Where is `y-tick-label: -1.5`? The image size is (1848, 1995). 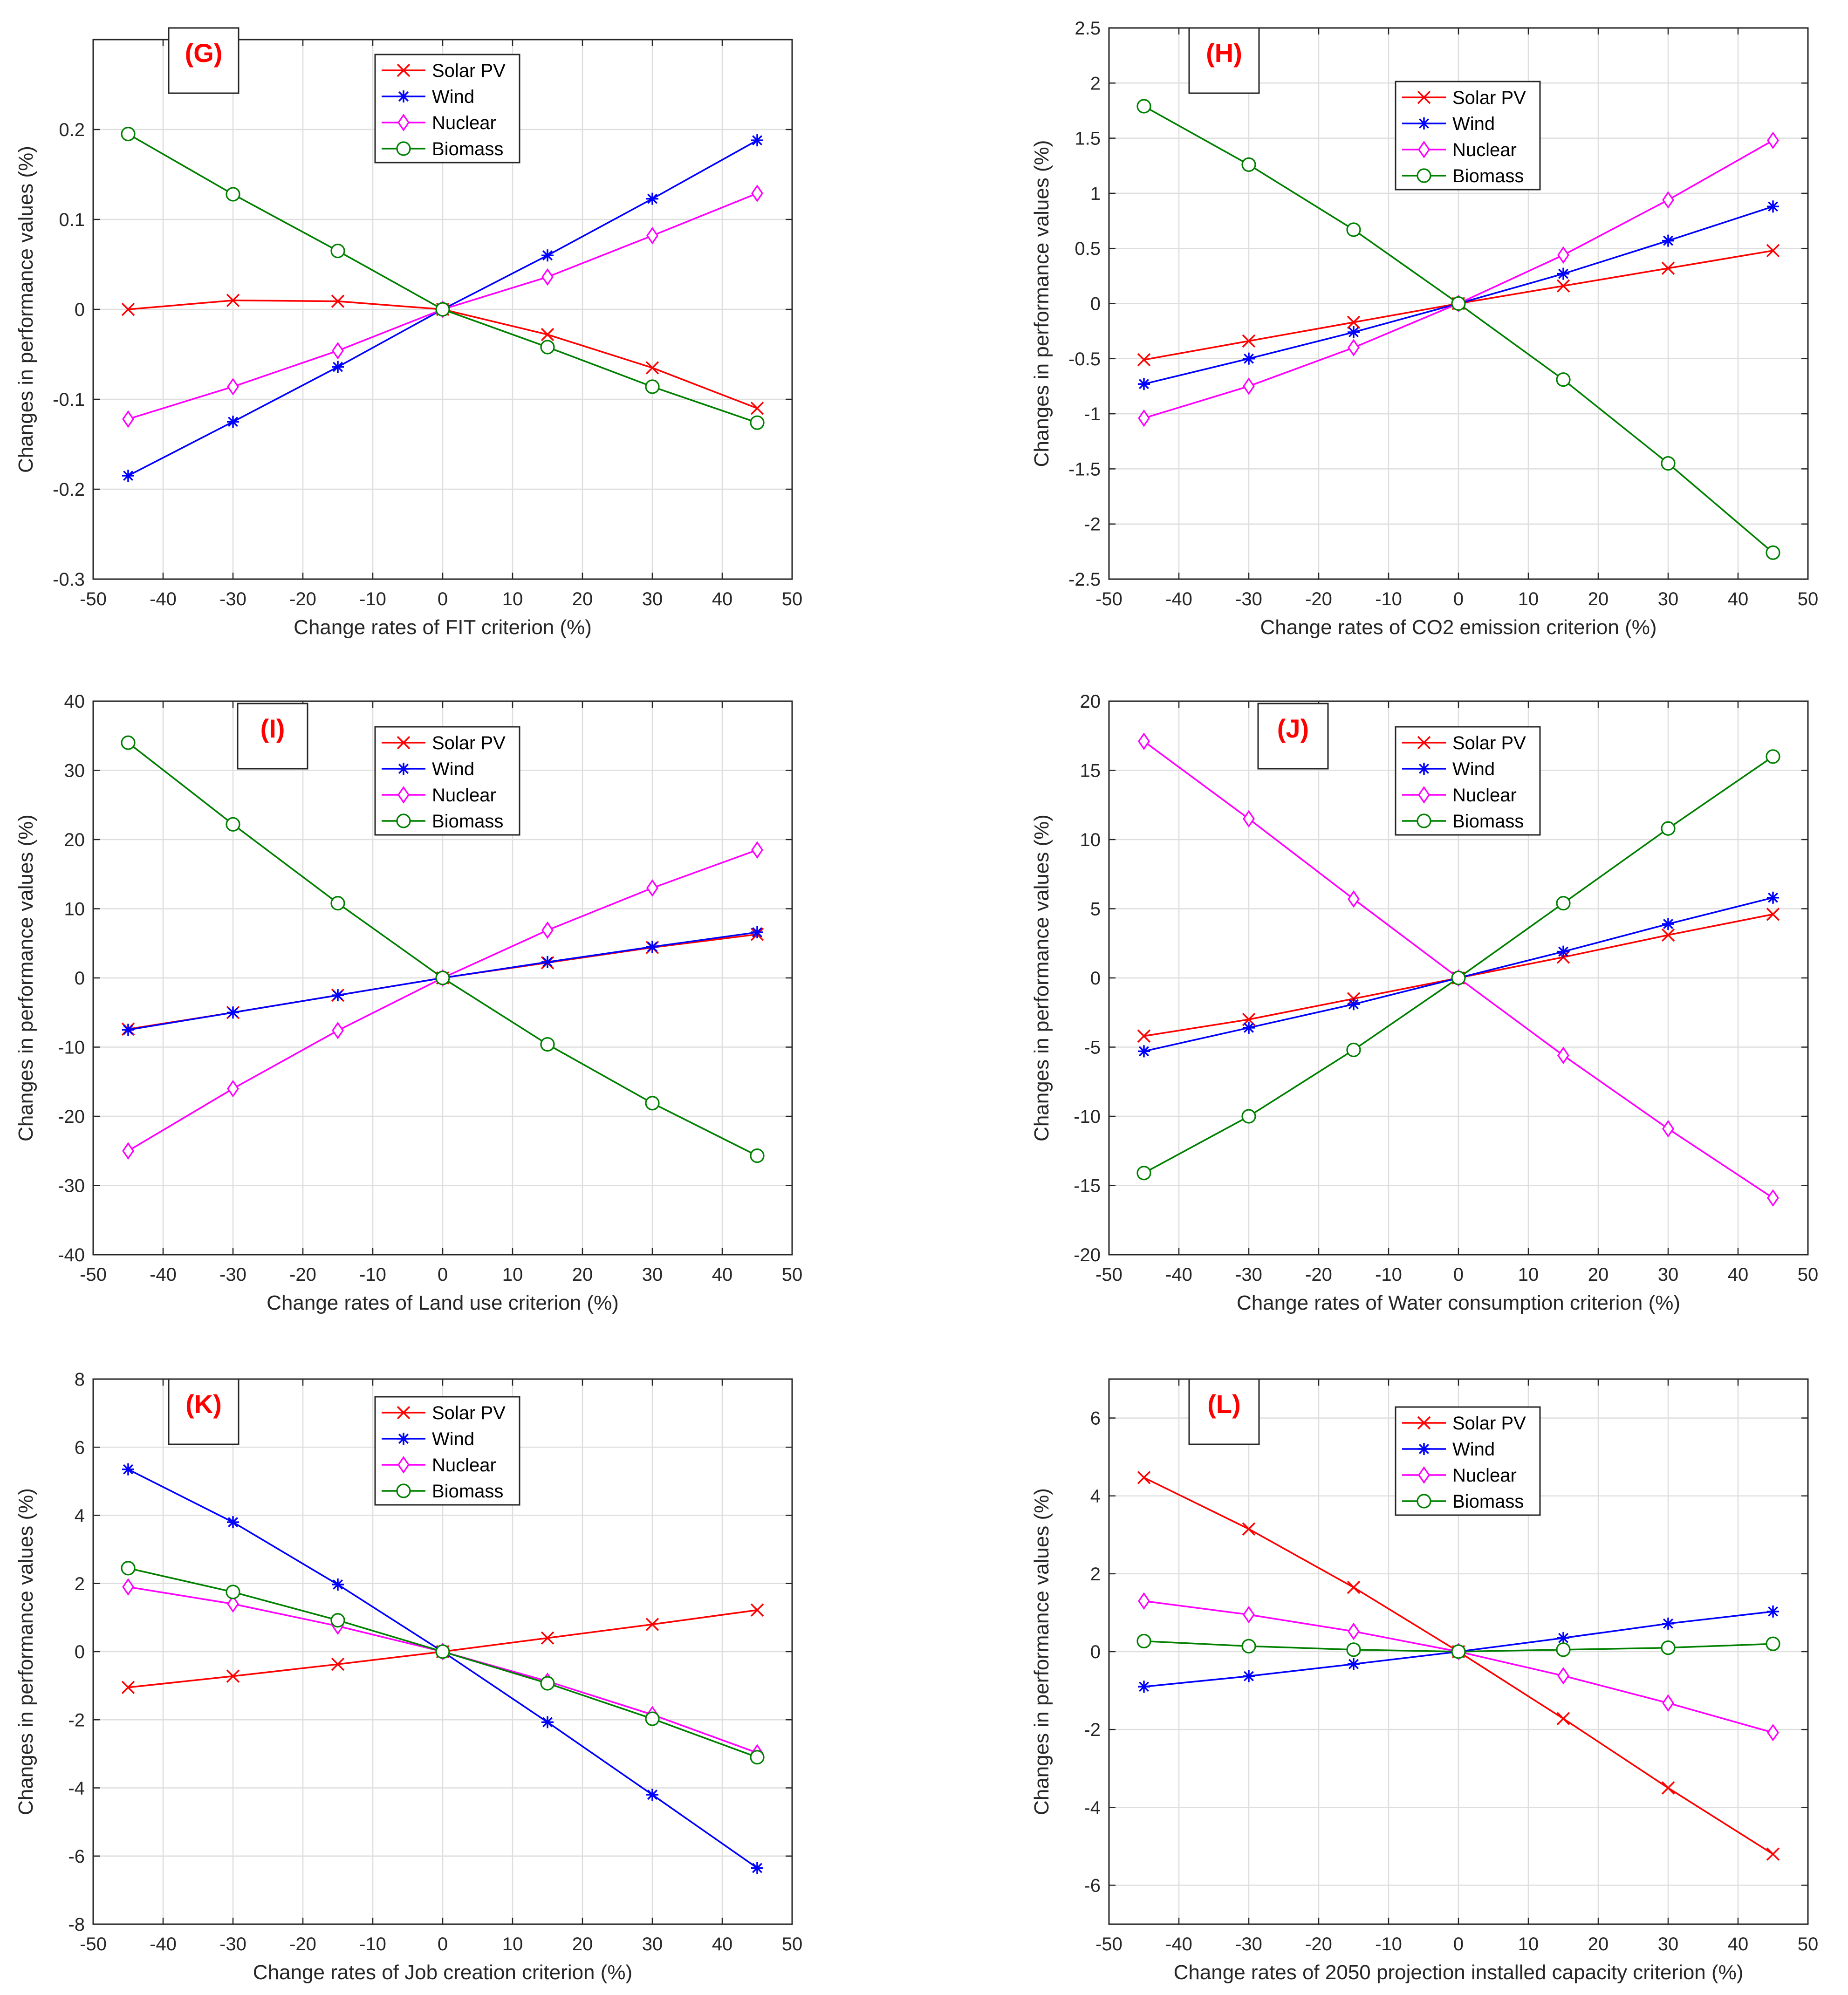 y-tick-label: -1.5 is located at coordinates (1084, 469).